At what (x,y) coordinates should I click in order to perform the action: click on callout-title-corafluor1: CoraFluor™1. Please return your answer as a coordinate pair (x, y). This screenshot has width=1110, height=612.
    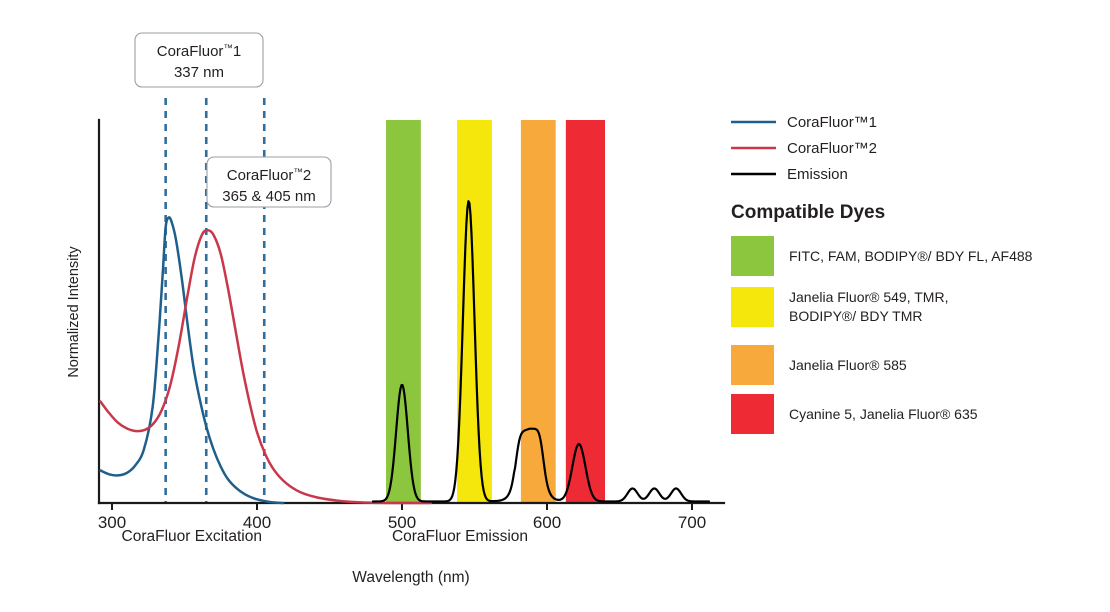
    Looking at the image, I should click on (199, 52).